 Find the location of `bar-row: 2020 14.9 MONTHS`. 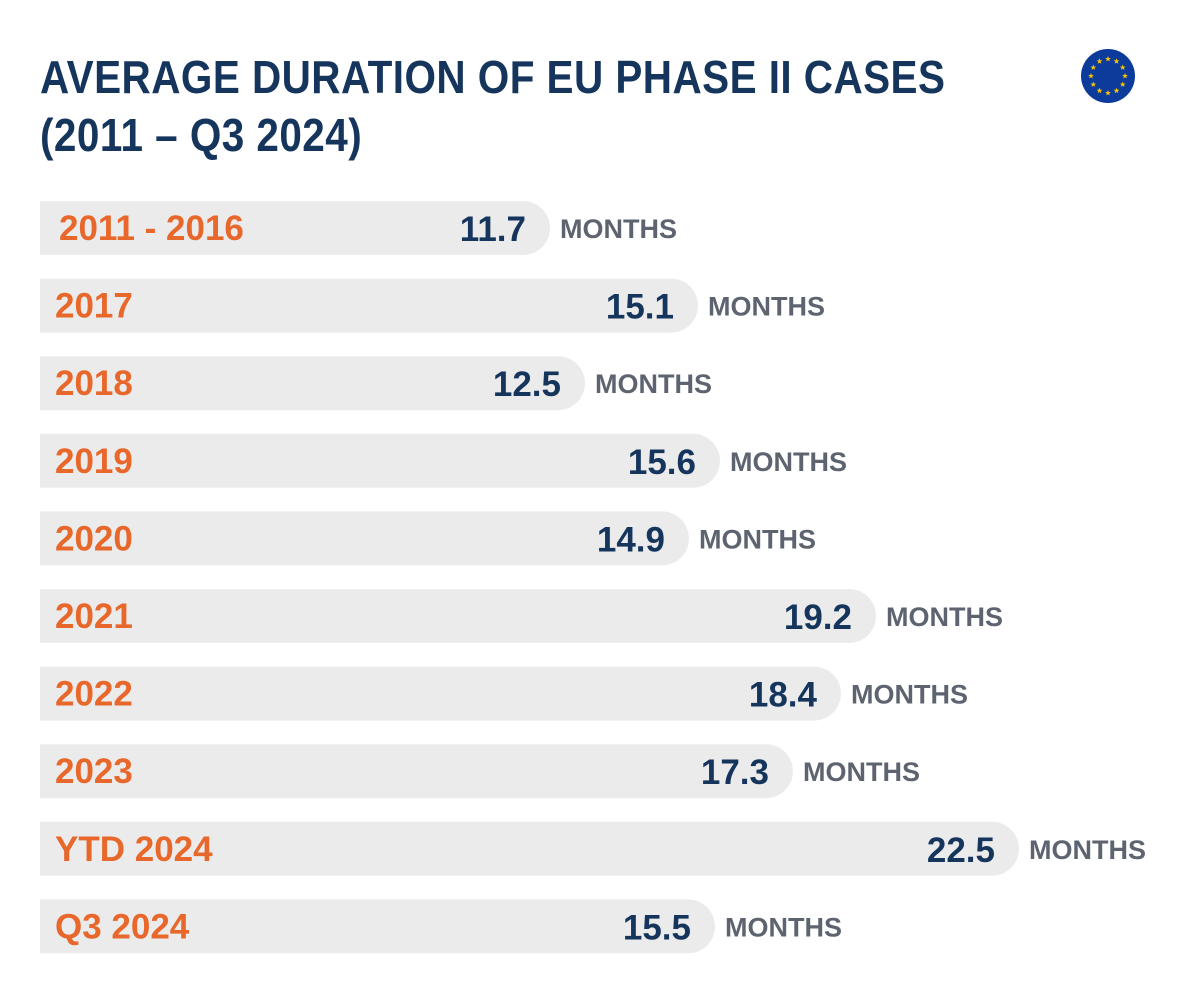

bar-row: 2020 14.9 MONTHS is located at coordinates (428, 538).